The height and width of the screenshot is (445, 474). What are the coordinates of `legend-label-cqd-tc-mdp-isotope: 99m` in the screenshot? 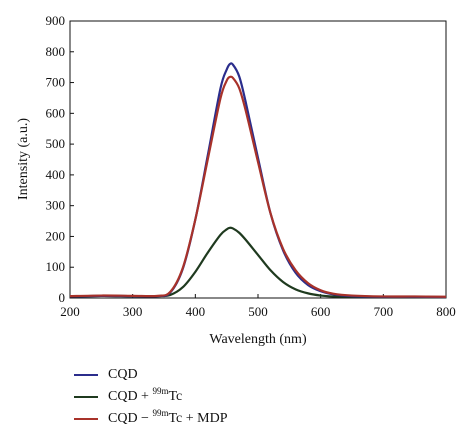 It's located at (160, 413).